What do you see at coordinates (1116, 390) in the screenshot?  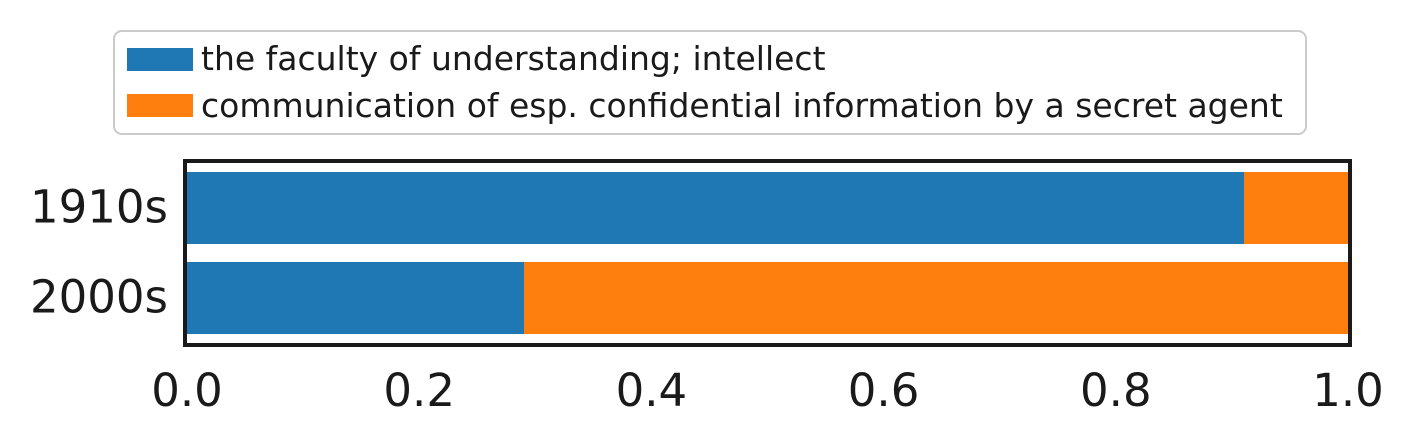 I see `x-tick-label: 0.8` at bounding box center [1116, 390].